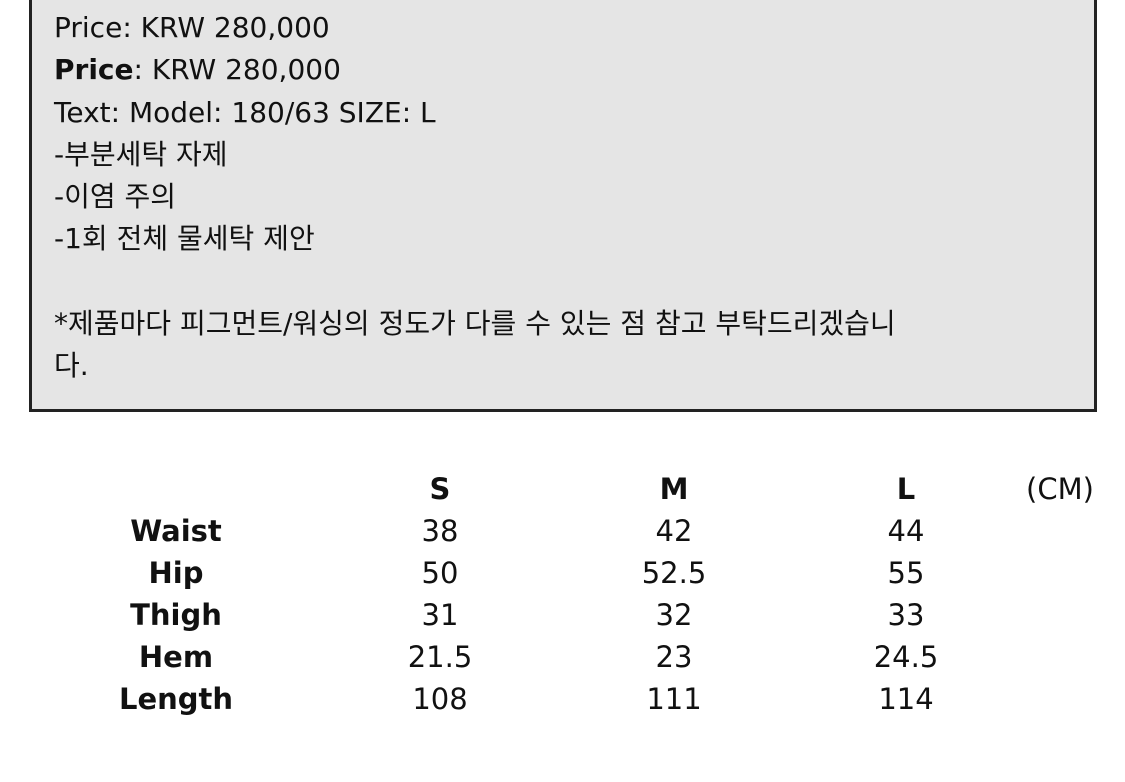 This screenshot has width=1125, height=782. I want to click on model-value: : Model: 180/63 SIZE: L, so click(273, 112).